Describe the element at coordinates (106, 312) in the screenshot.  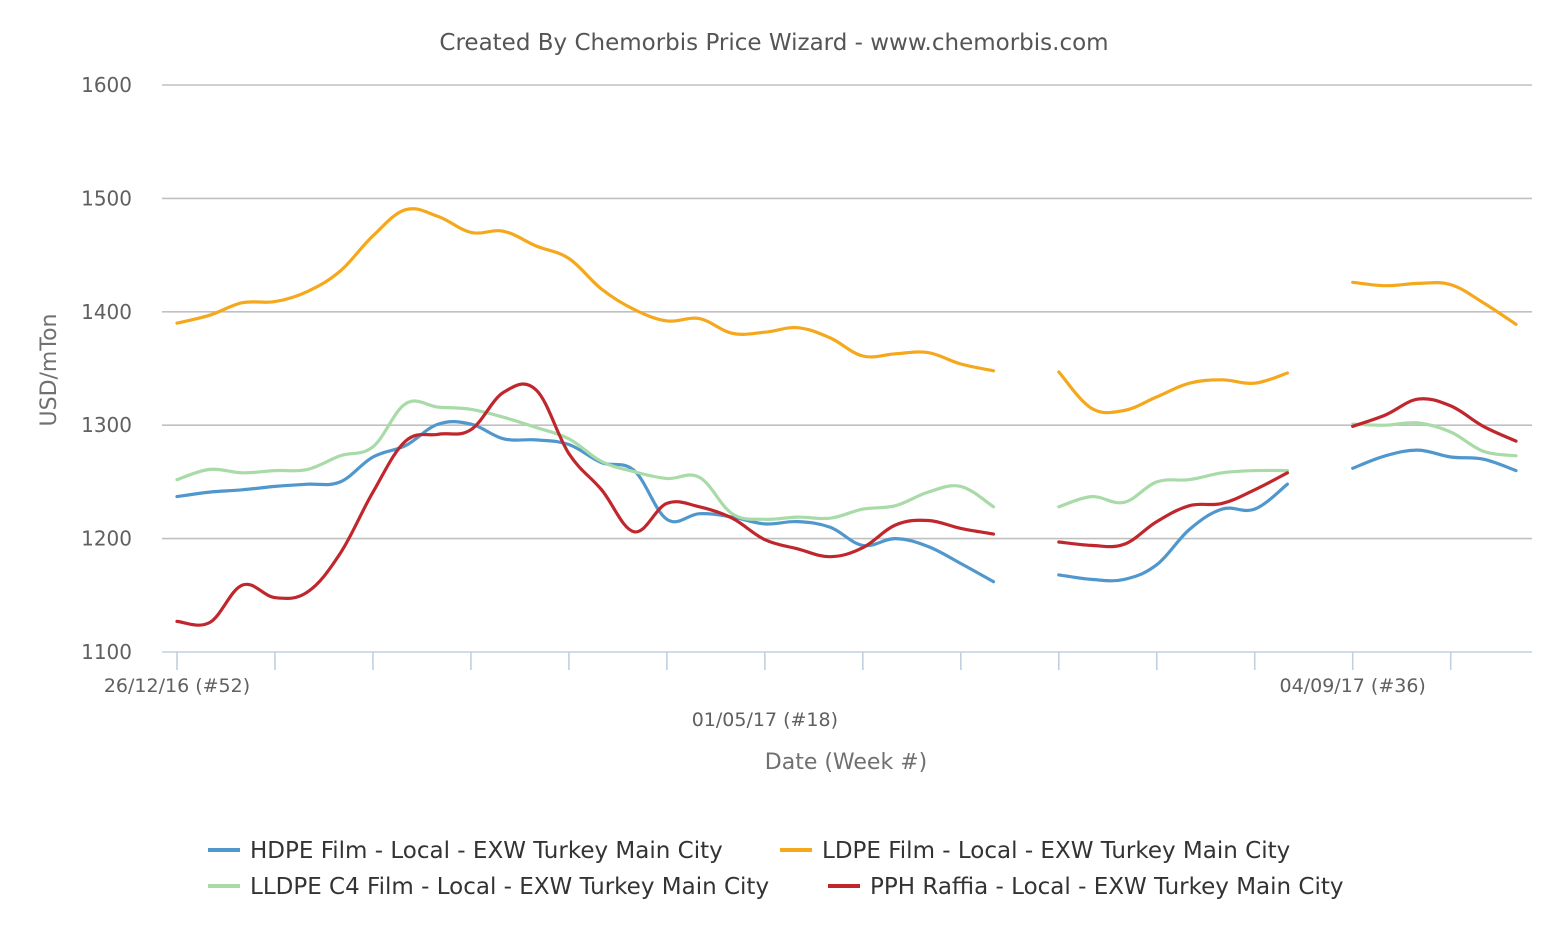
I see `y-tick-label: 1400` at that location.